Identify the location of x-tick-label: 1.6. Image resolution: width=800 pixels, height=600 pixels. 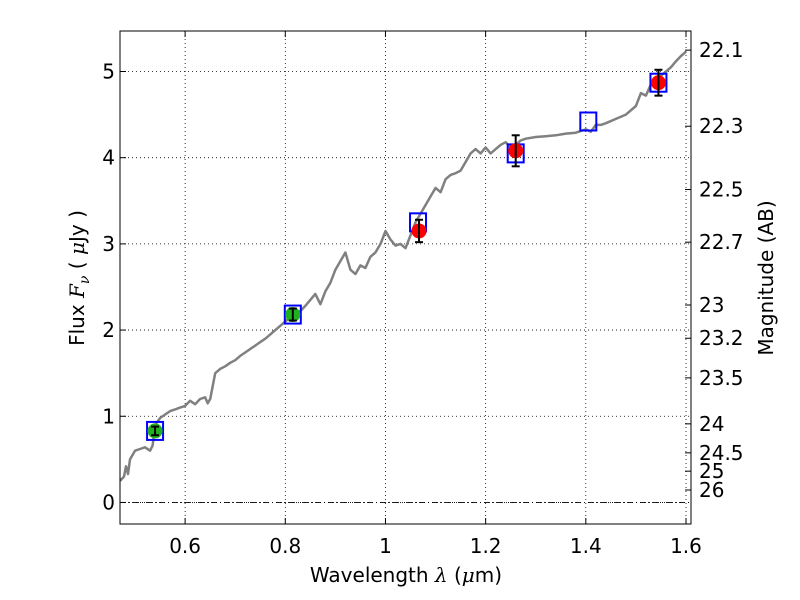
(686, 546).